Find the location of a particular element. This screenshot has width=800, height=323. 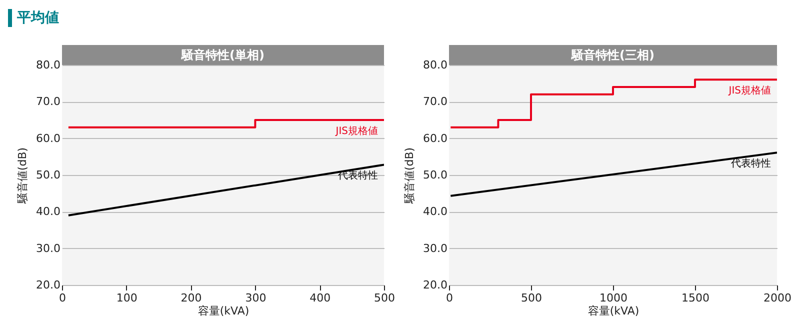

x-tick-label: 1500 is located at coordinates (696, 298).